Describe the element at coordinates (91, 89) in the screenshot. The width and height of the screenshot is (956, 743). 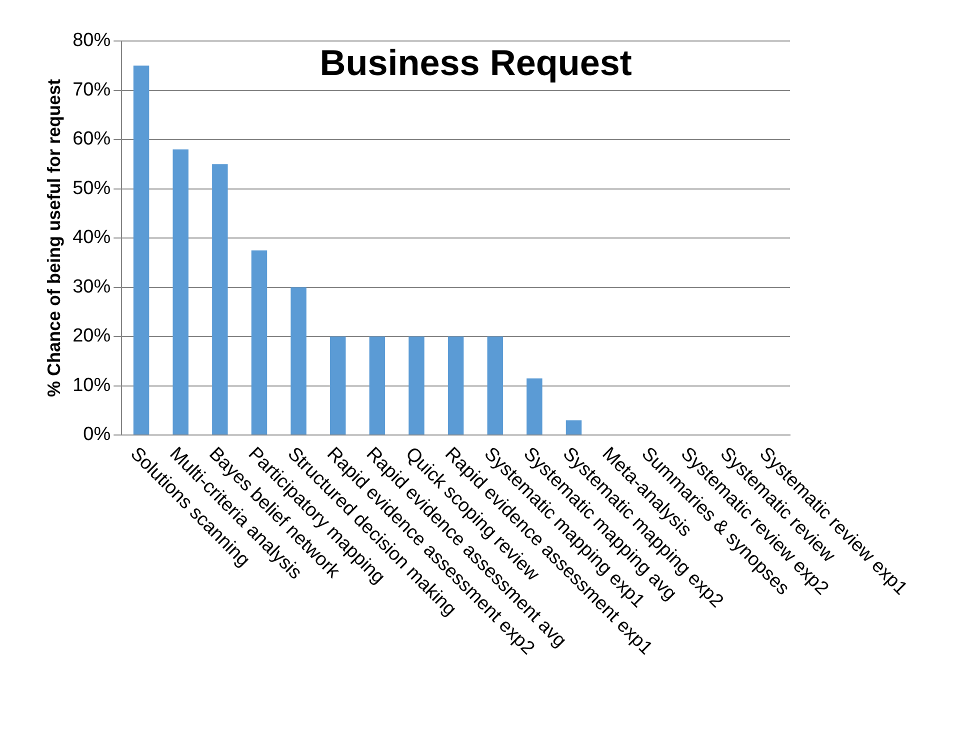
I see `y-tick-label: 70%` at that location.